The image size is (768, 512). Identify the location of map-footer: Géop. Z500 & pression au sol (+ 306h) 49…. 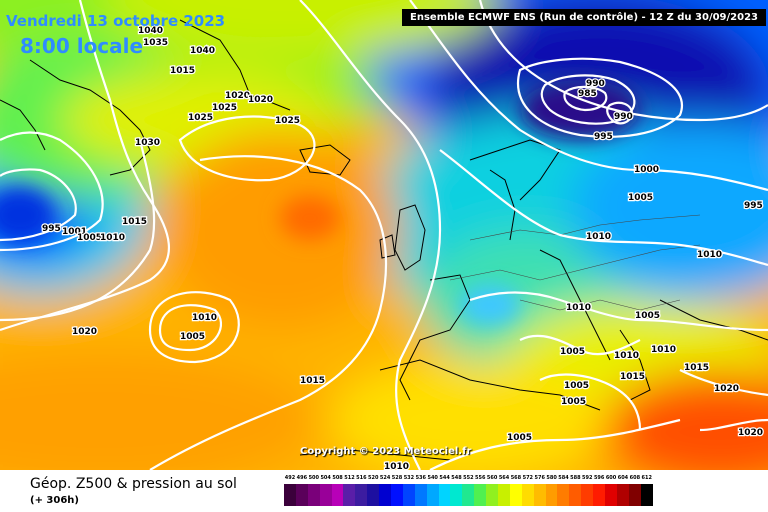
(384, 491).